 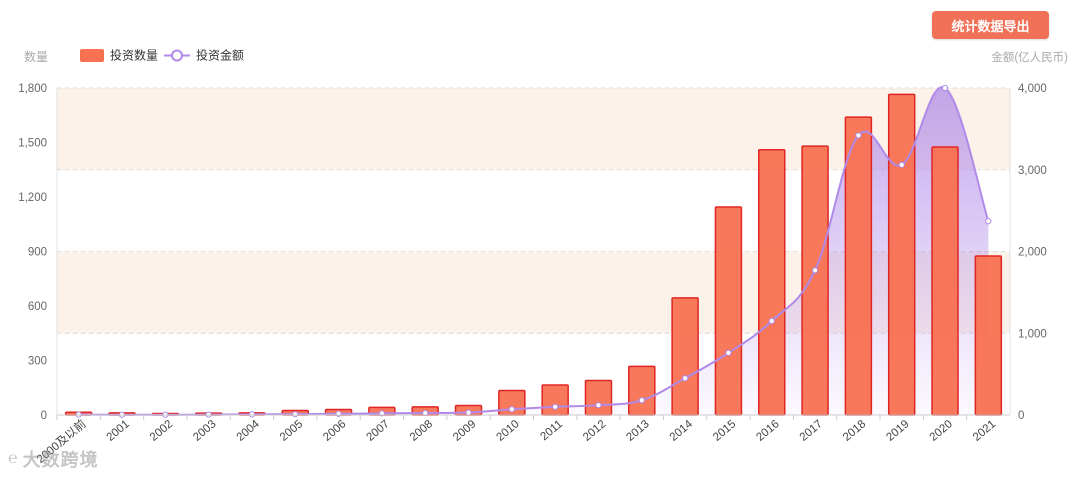 What do you see at coordinates (334, 431) in the screenshot?
I see `x-tick-label: 2006` at bounding box center [334, 431].